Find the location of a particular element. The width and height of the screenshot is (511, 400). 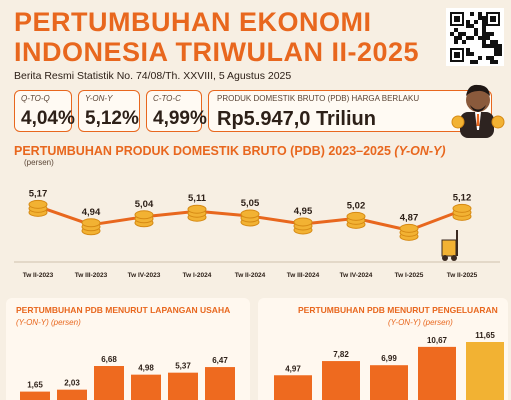

gdp-chart-unit: (persen) is located at coordinates (39, 162).